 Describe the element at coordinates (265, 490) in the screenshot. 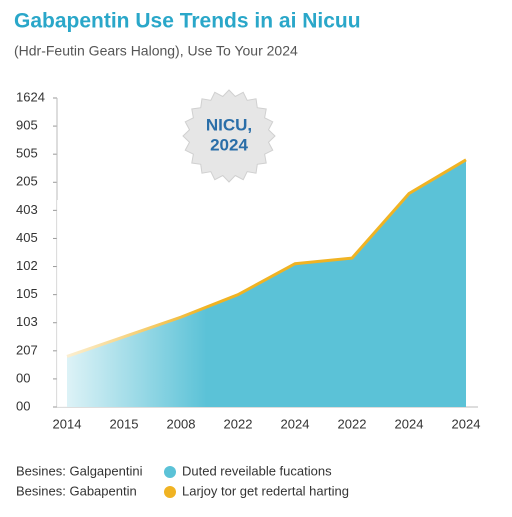

I see `legend-label: Larjoy tor get redertal harting` at that location.